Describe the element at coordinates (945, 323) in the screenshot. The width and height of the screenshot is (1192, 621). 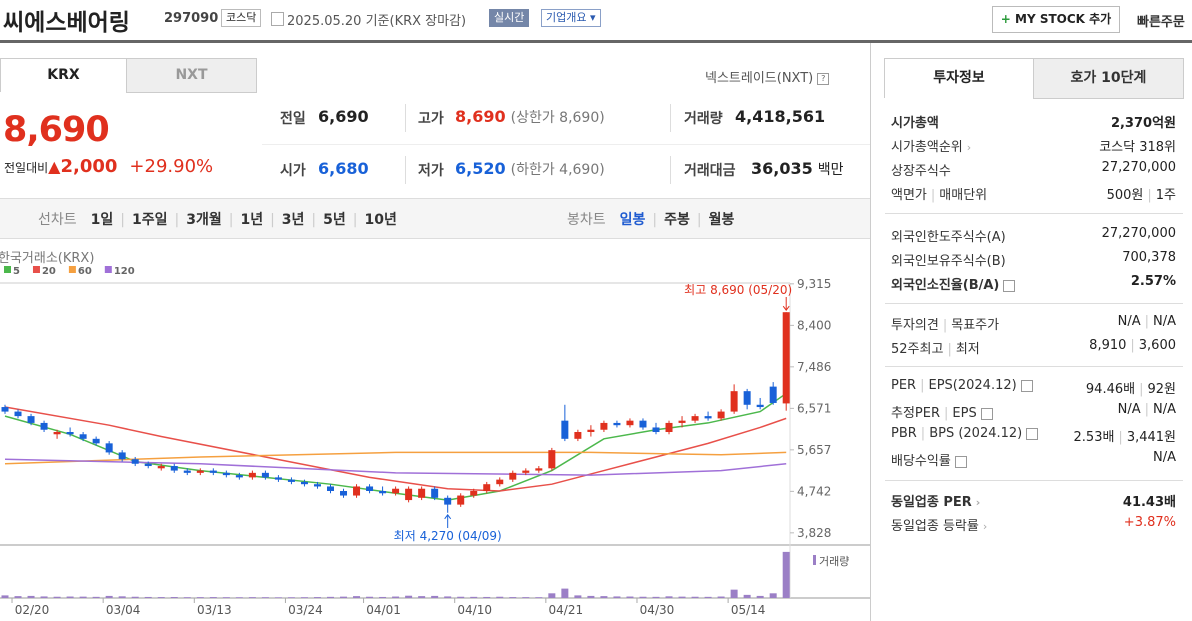
I see `info-label: 투자의견 | 목표주가` at that location.